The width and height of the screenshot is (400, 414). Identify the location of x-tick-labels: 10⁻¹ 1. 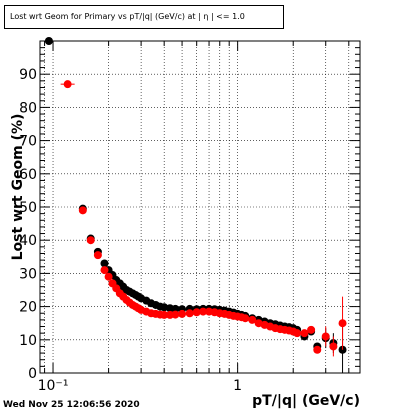
(140, 386).